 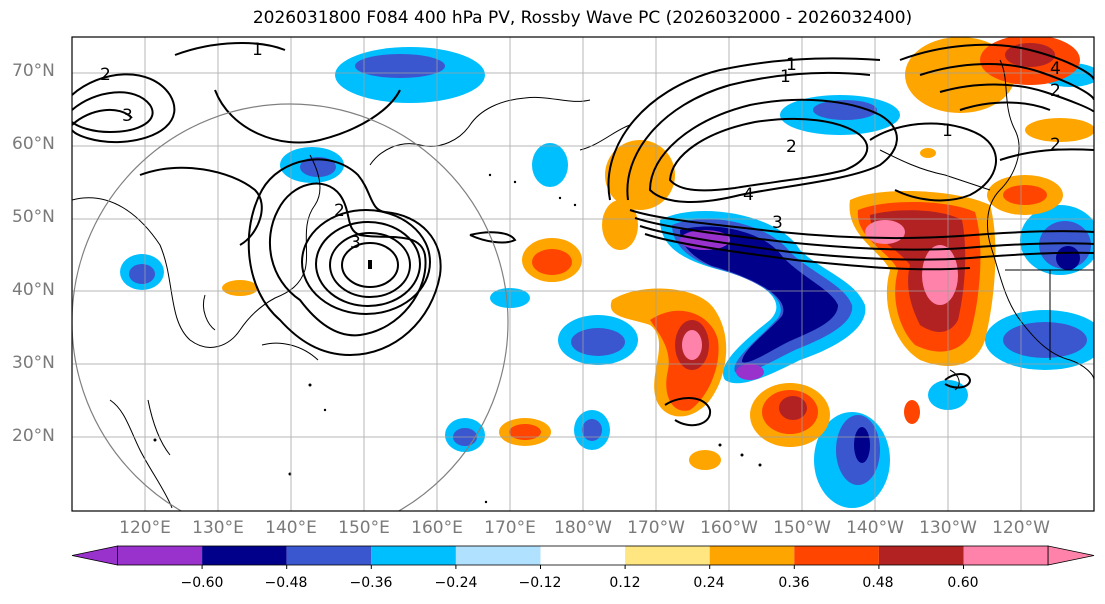 I want to click on colorbar-extend-max, so click(x=1071, y=555).